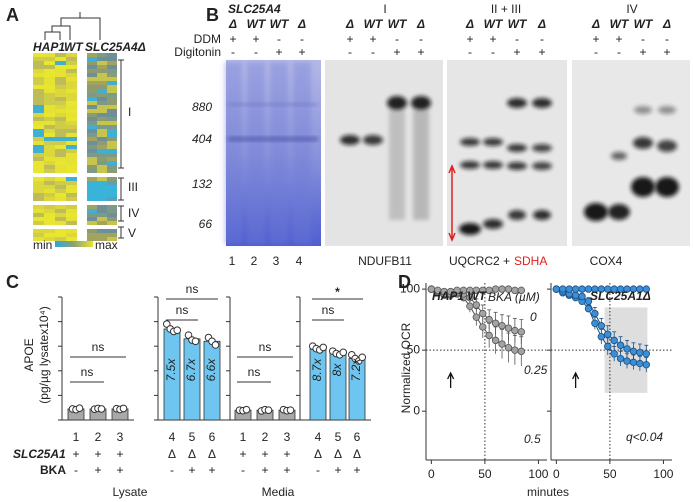  What do you see at coordinates (243, 437) in the screenshot?
I see `lane-number: 1` at bounding box center [243, 437].